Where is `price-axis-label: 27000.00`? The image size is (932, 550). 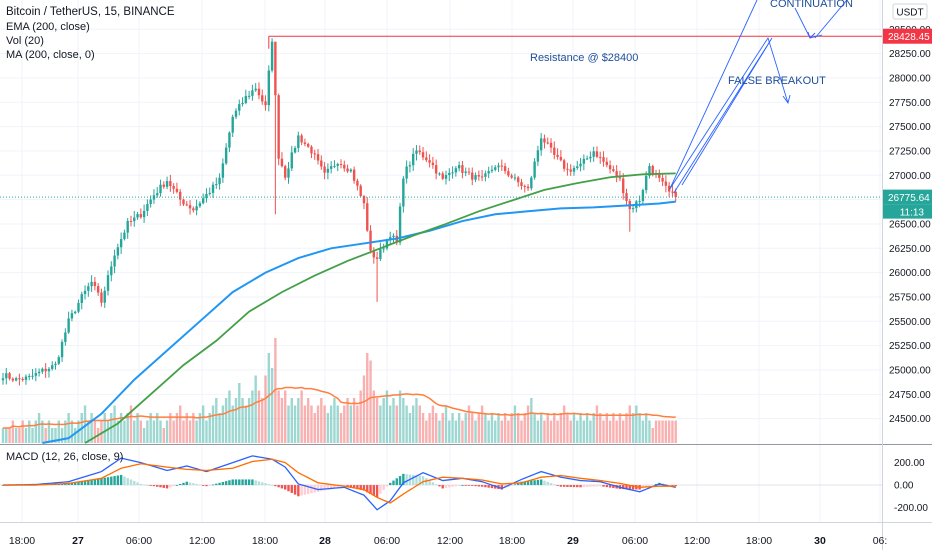 price-axis-label: 27000.00 is located at coordinates (910, 176).